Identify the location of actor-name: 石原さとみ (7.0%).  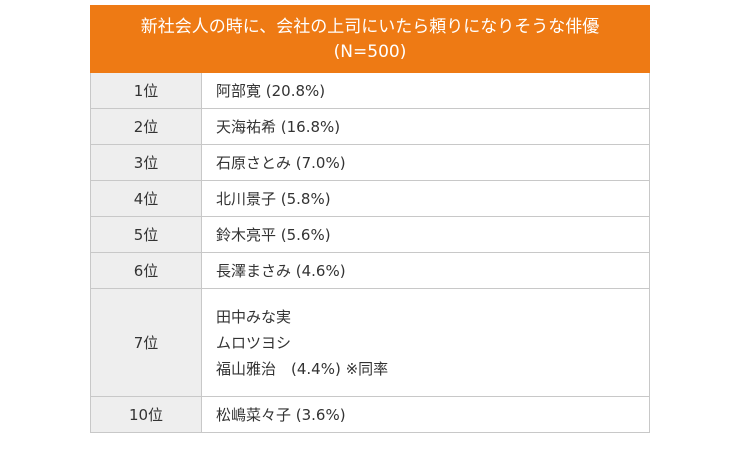
(281, 162).